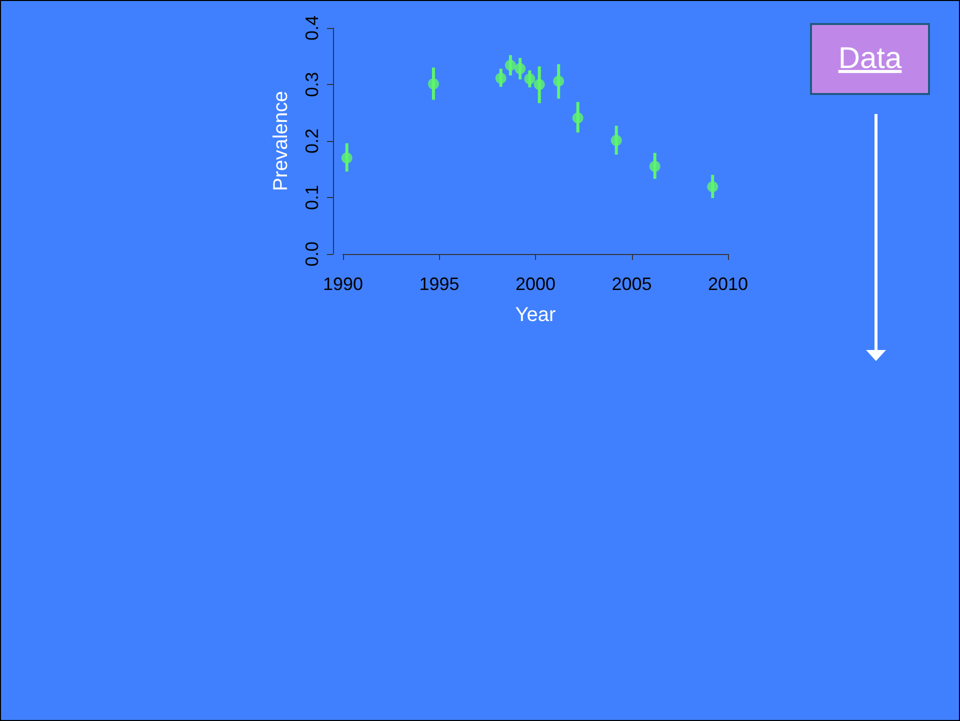 The height and width of the screenshot is (721, 960). Describe the element at coordinates (343, 284) in the screenshot. I see `x-tick-label: 1990` at that location.